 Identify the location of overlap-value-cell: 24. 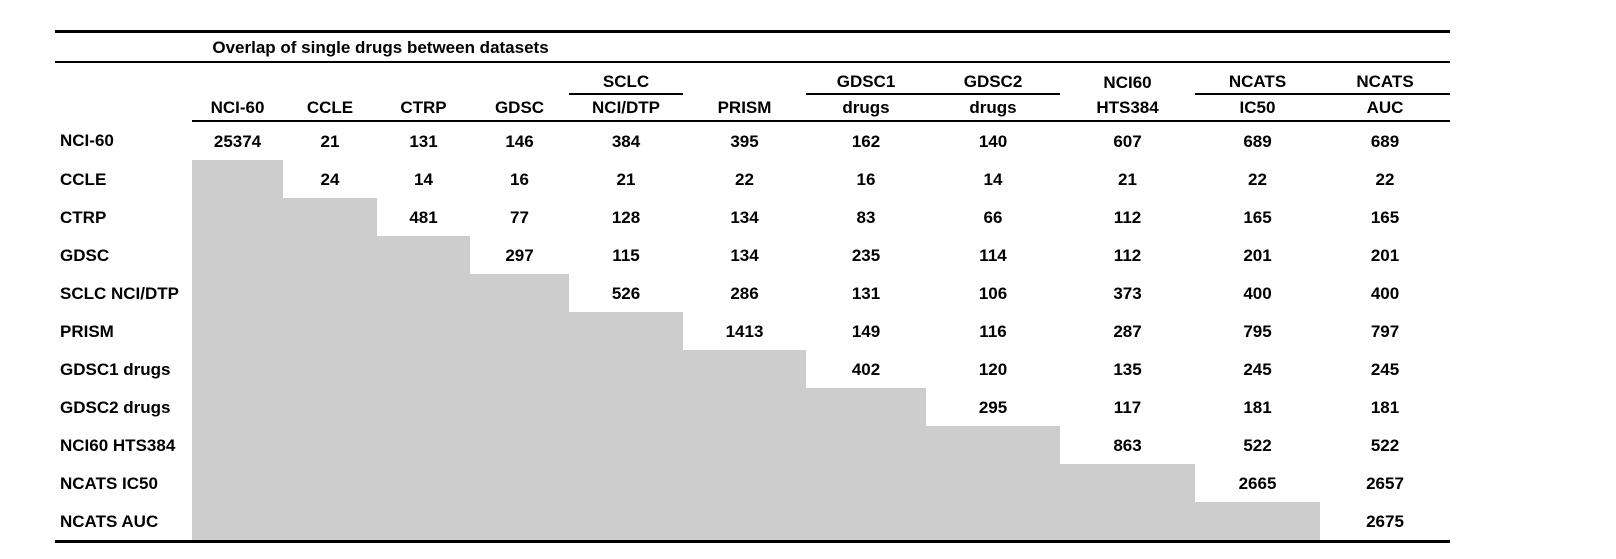
(330, 179).